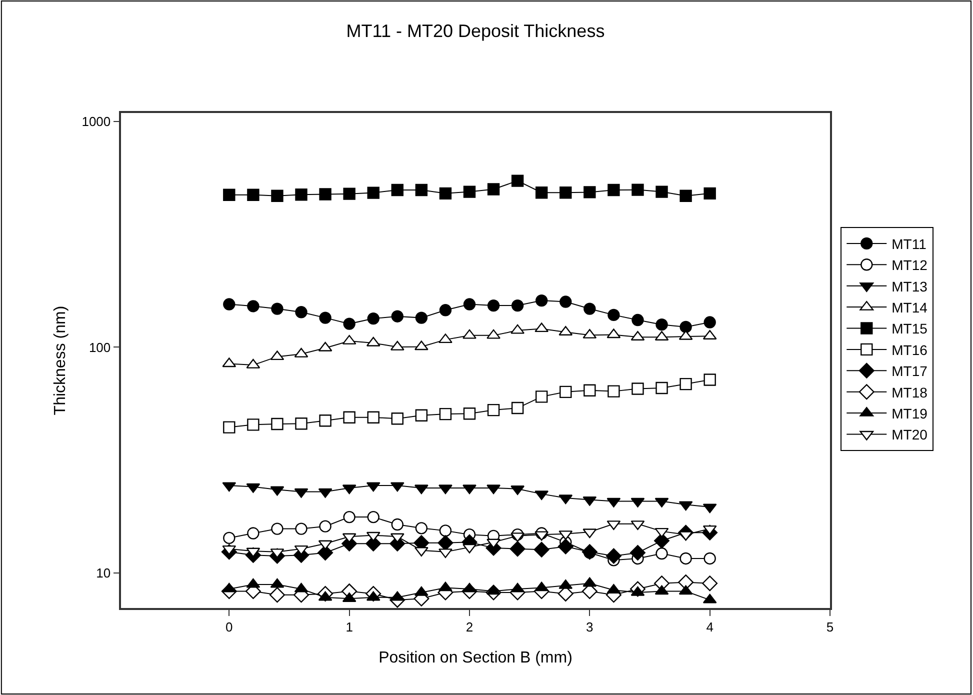 The width and height of the screenshot is (973, 695). Describe the element at coordinates (710, 626) in the screenshot. I see `x-tick-label: 4` at that location.